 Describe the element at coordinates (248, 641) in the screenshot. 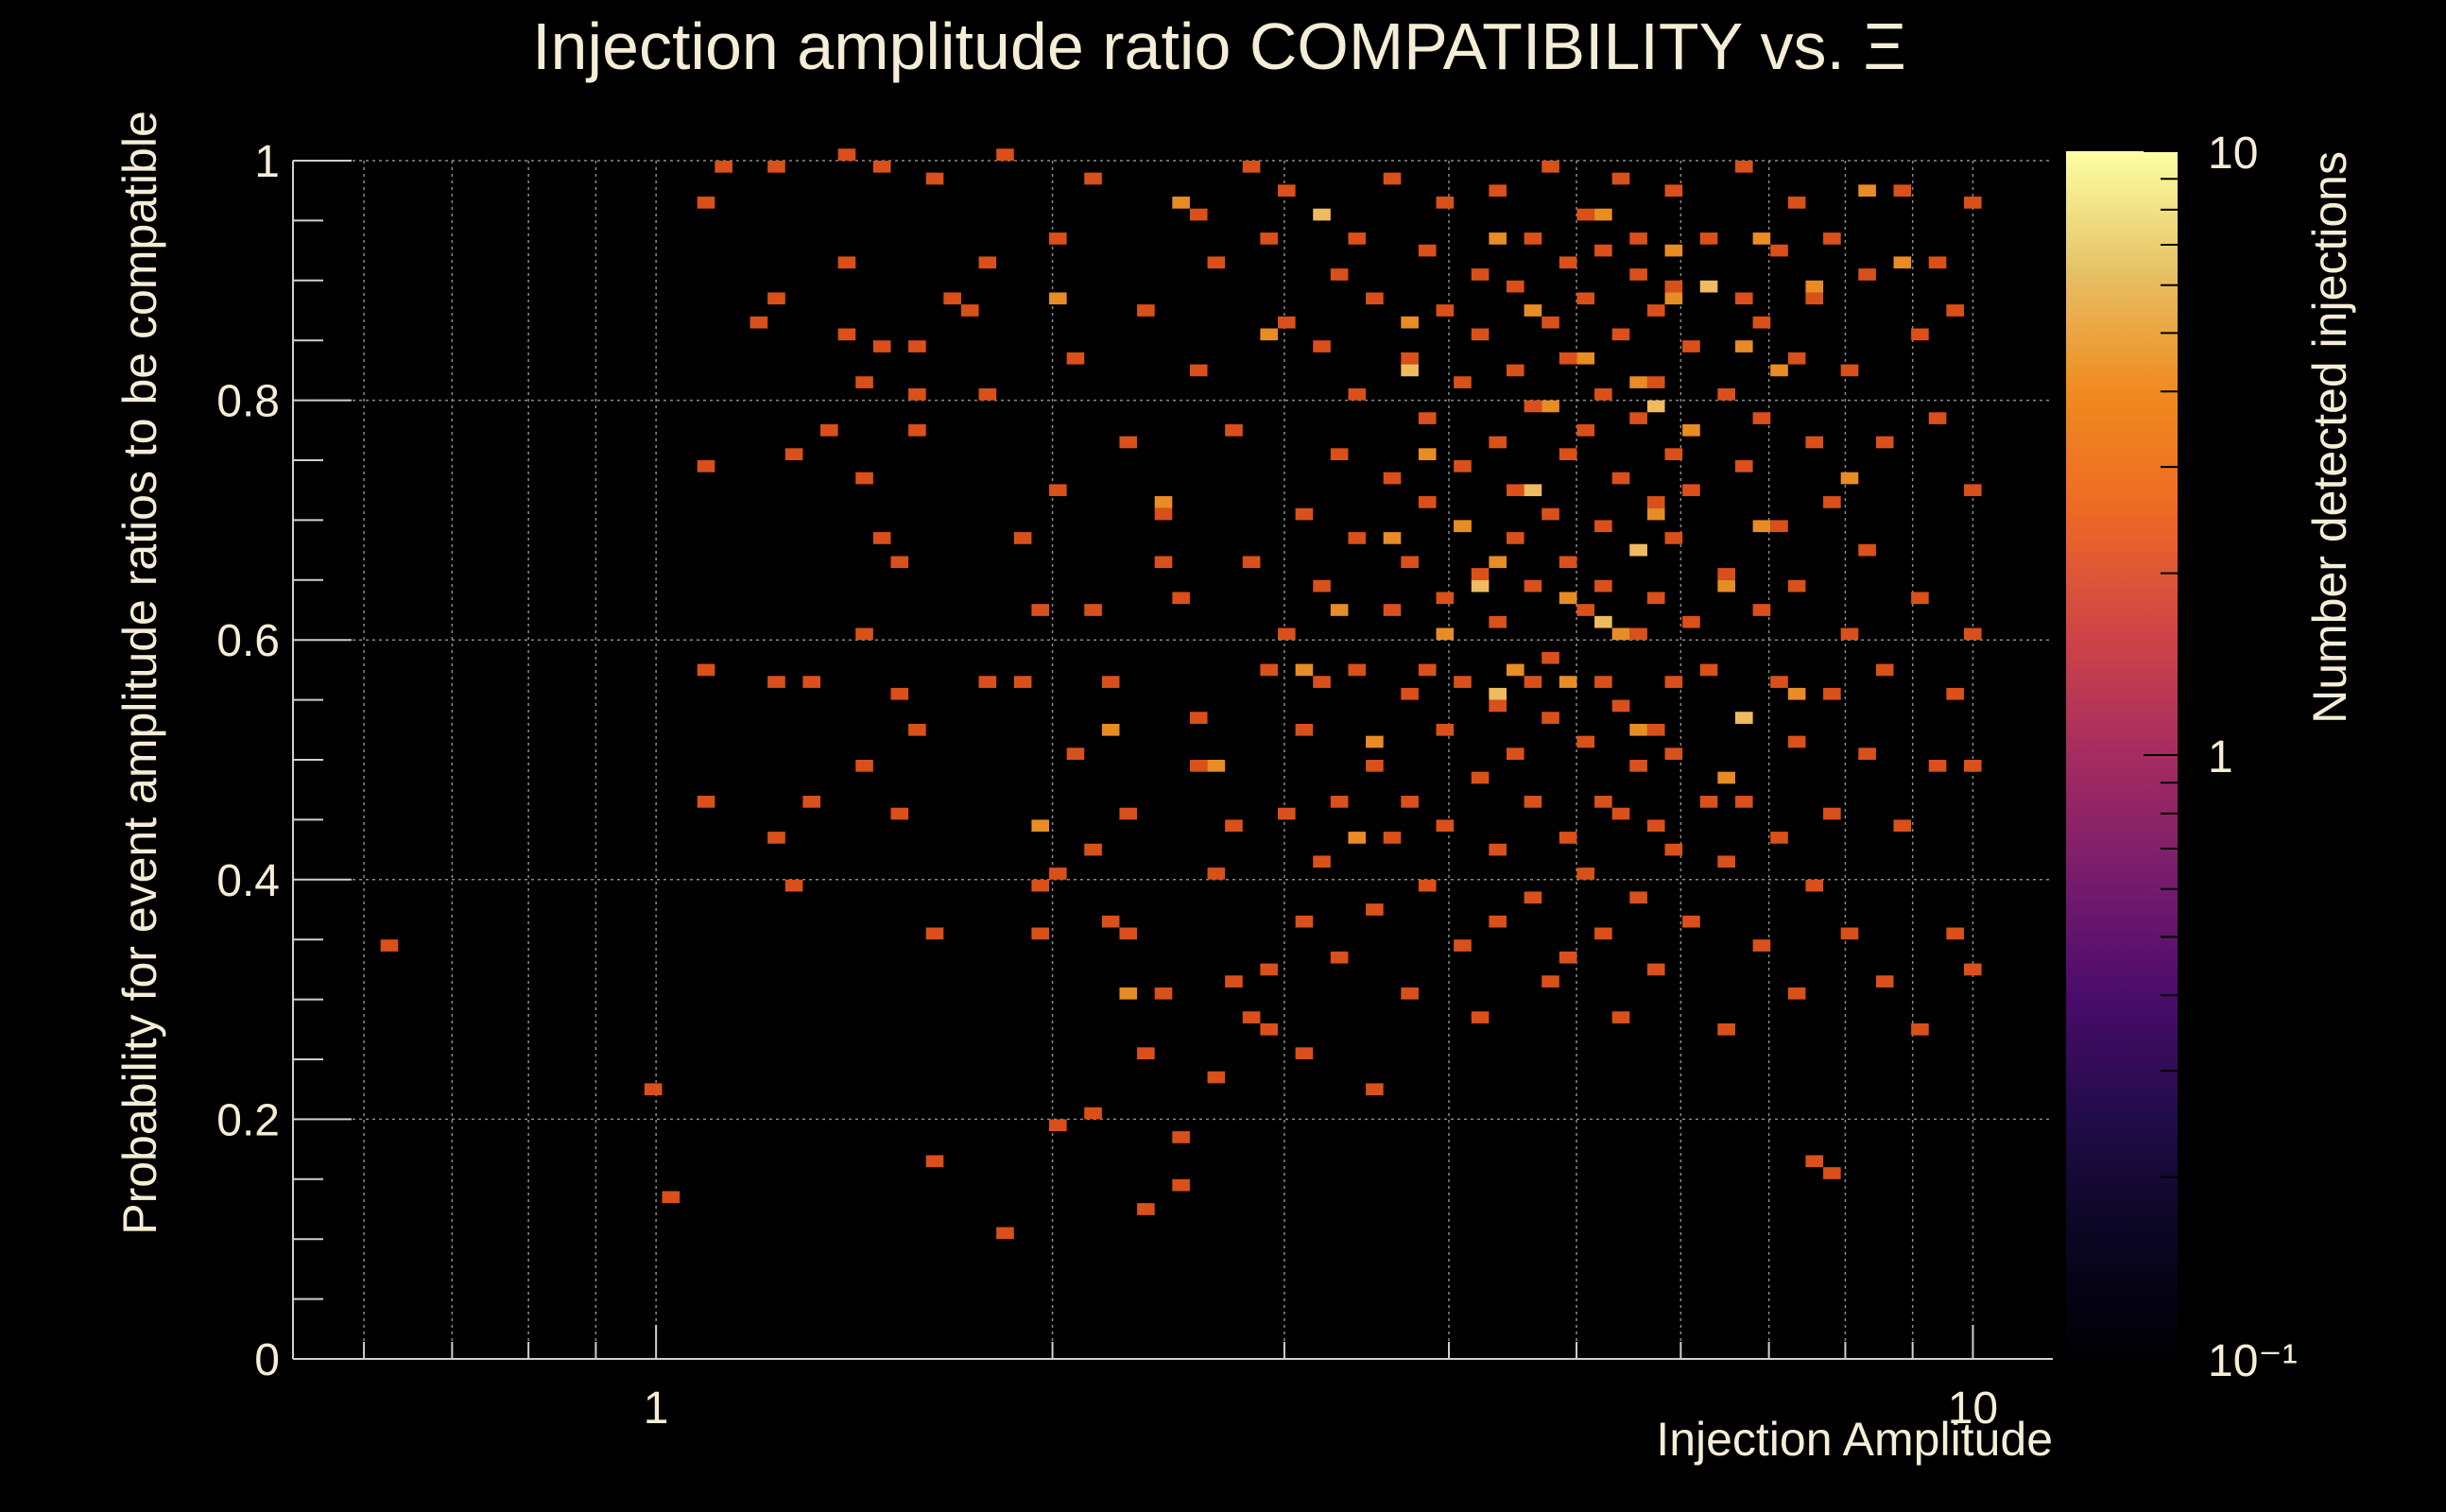

I see `y-tick-label: 0.6` at that location.